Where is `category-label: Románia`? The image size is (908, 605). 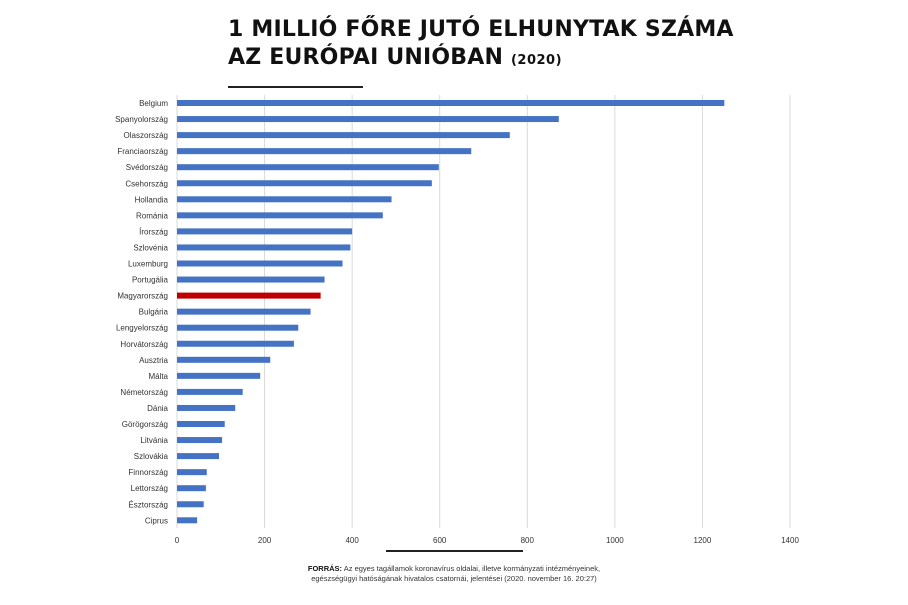 category-label: Románia is located at coordinates (152, 215).